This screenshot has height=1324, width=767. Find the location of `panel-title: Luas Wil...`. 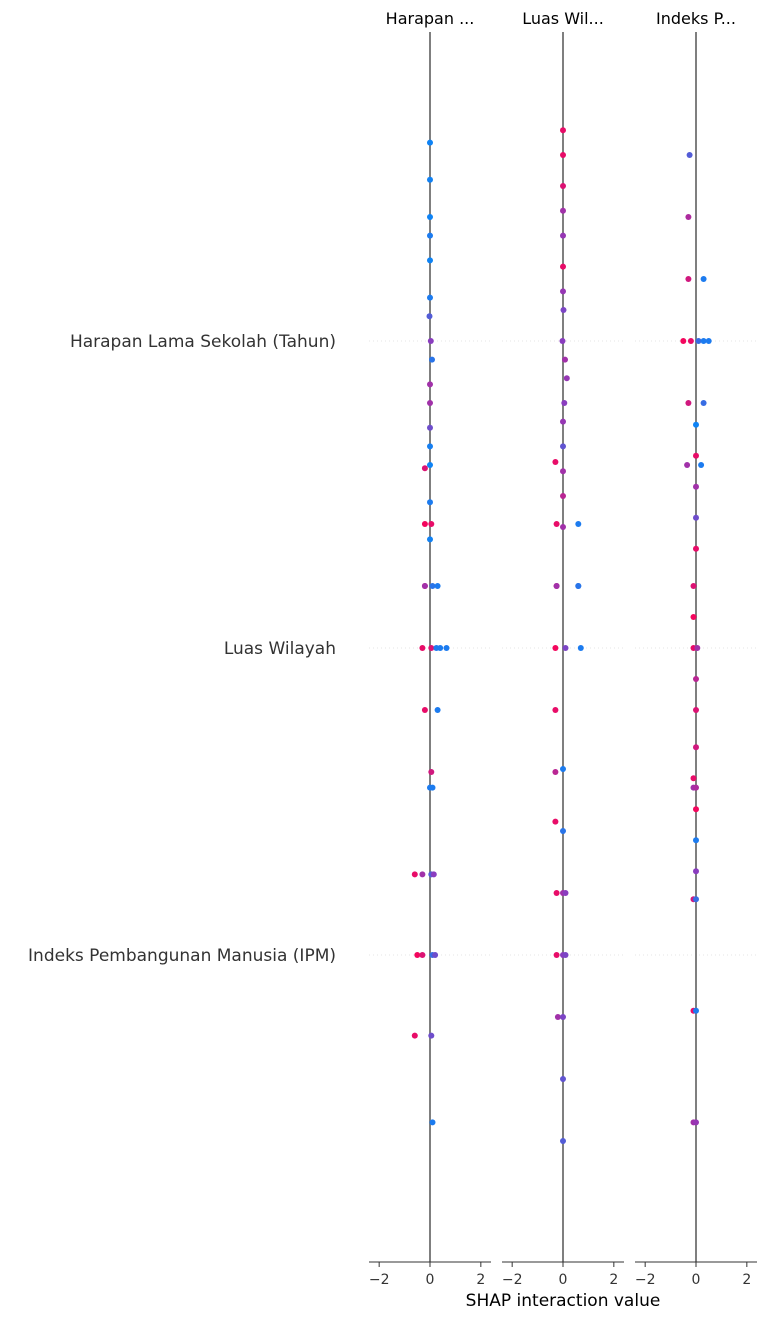

panel-title: Luas Wil... is located at coordinates (563, 18).